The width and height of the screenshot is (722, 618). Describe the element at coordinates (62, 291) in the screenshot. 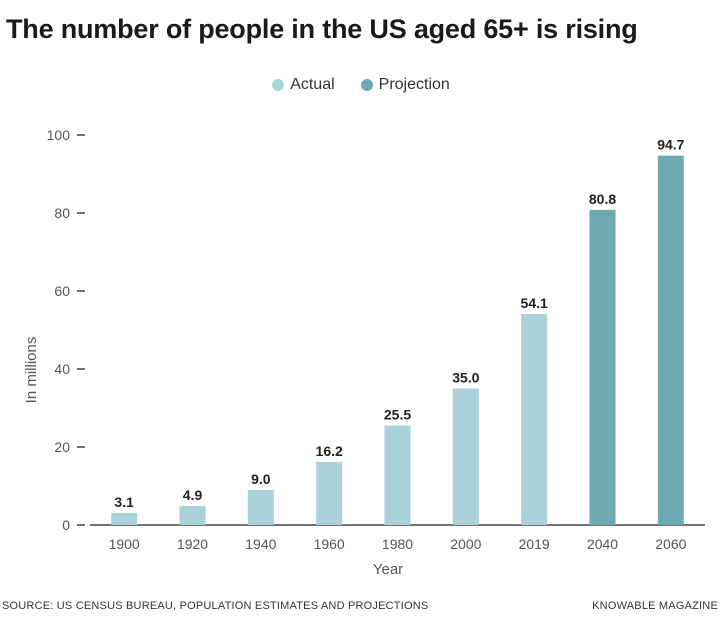

I see `y-tick-label: 60` at that location.